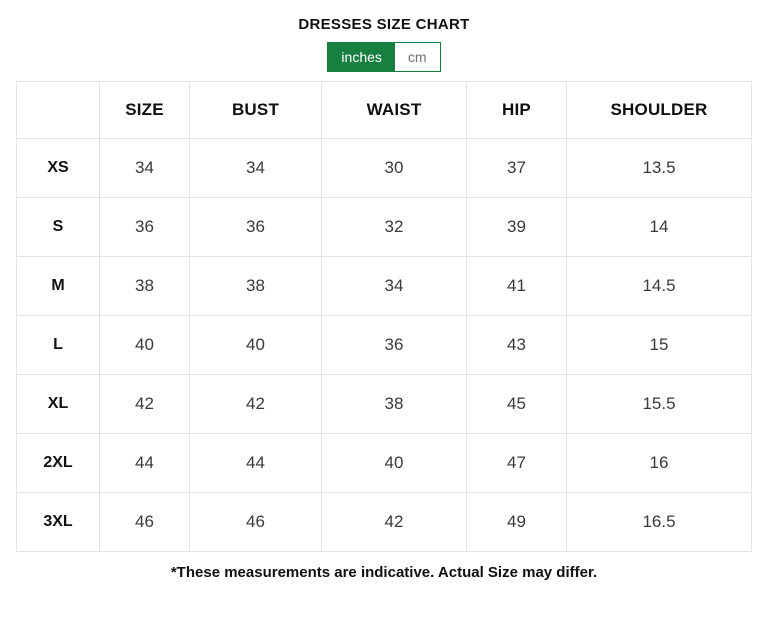 The width and height of the screenshot is (768, 627). I want to click on size-label: M, so click(58, 286).